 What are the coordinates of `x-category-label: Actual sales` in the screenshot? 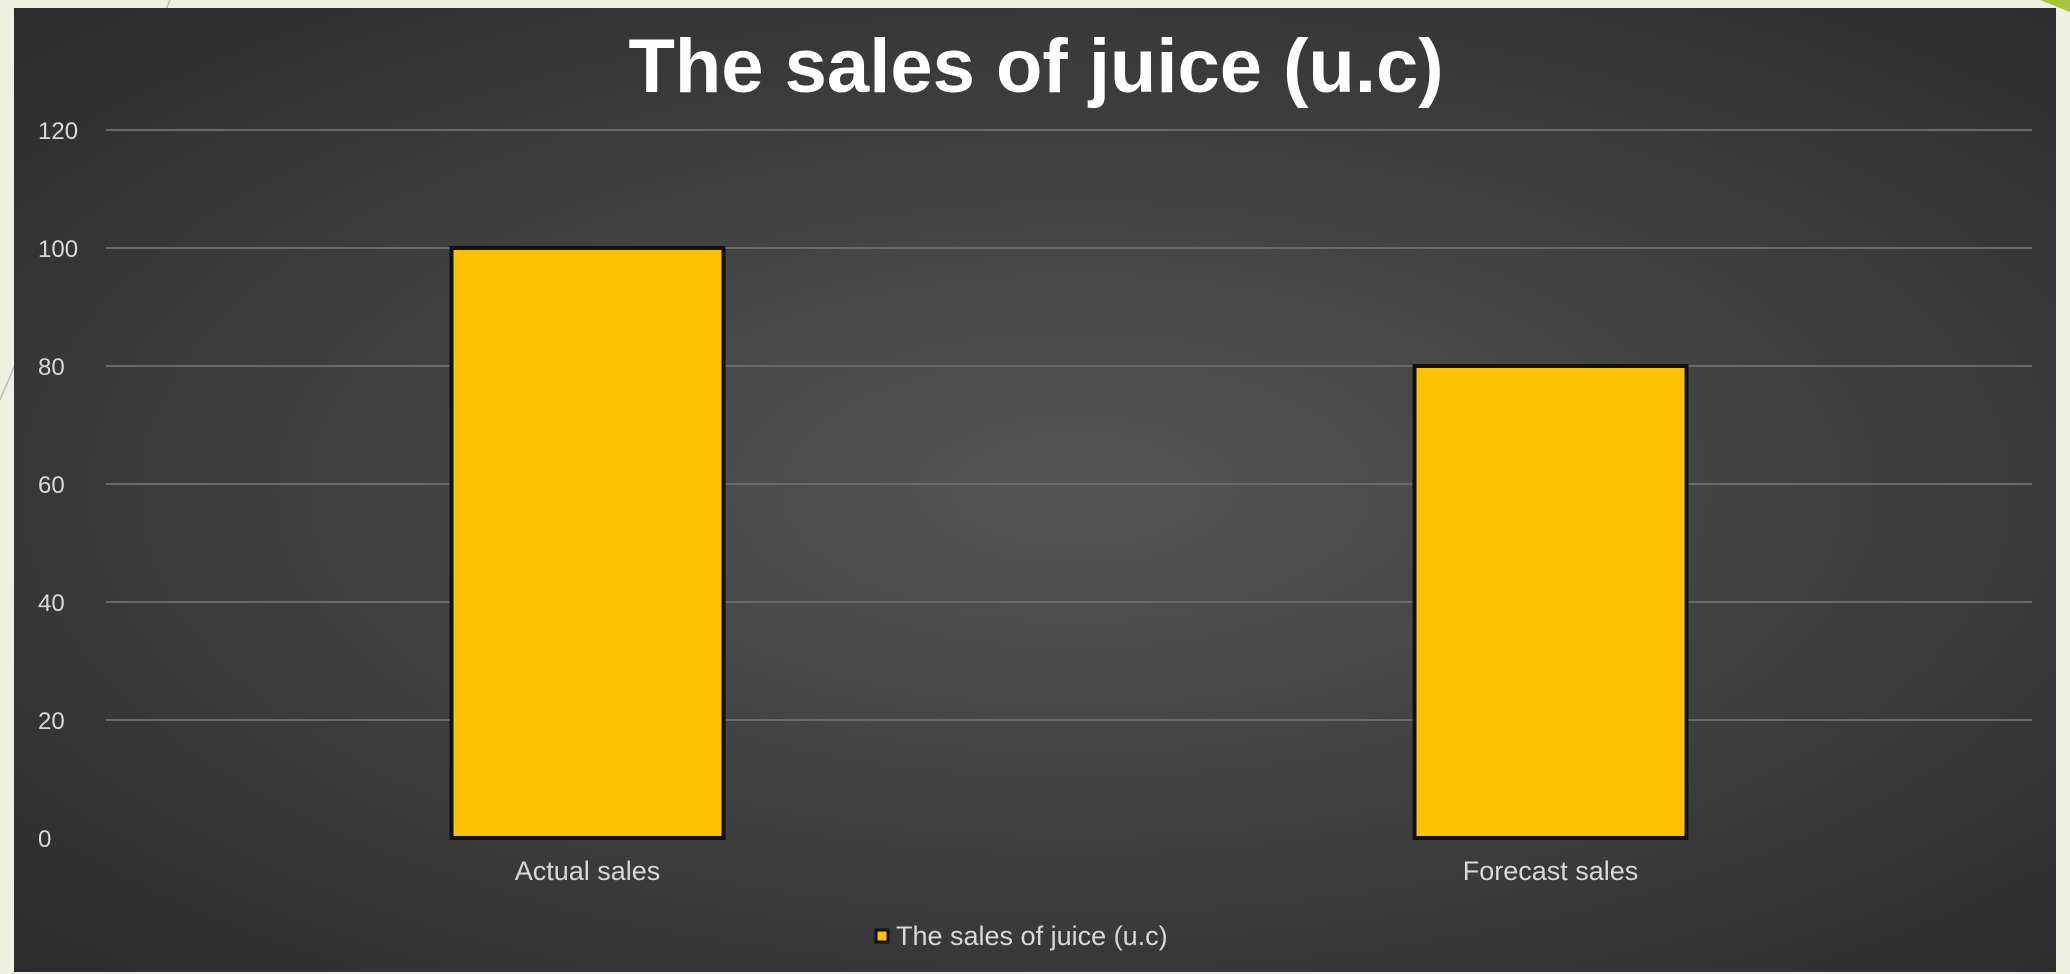 It's located at (588, 871).